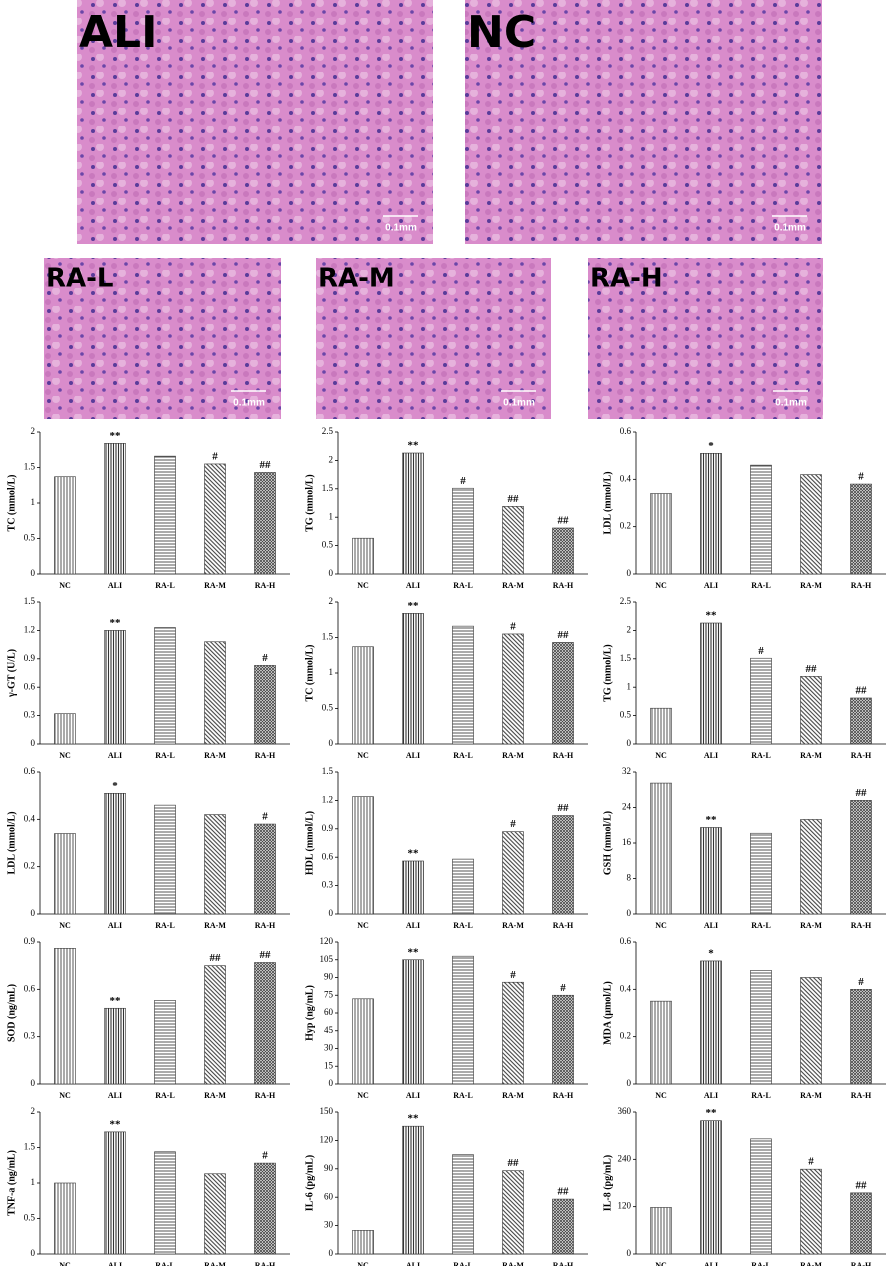 The image size is (892, 1266). Describe the element at coordinates (607, 1013) in the screenshot. I see `y-axis-label: MDA (μmol/L)` at that location.